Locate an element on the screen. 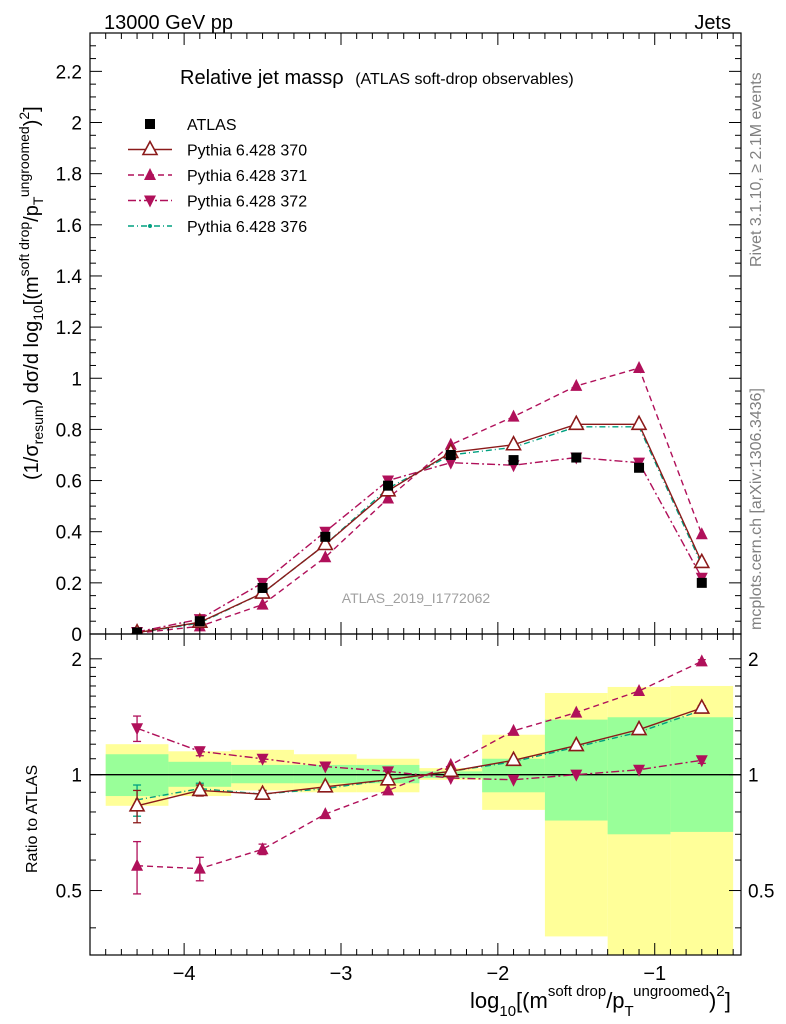 This screenshot has height=1024, width=786. legend-label: Pythia 6.428 370 is located at coordinates (247, 151).